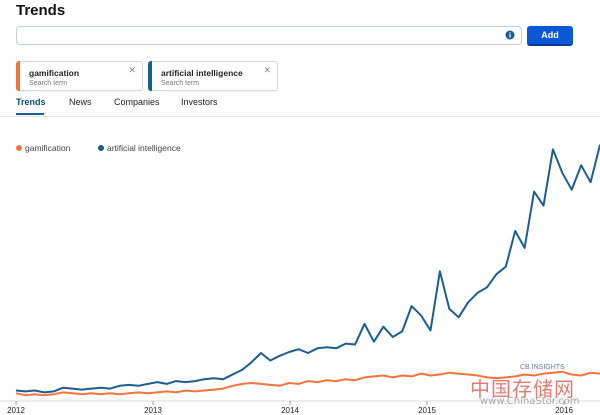 The width and height of the screenshot is (600, 415). I want to click on term-card-gamification: gamification Search term ✕, so click(79, 76).